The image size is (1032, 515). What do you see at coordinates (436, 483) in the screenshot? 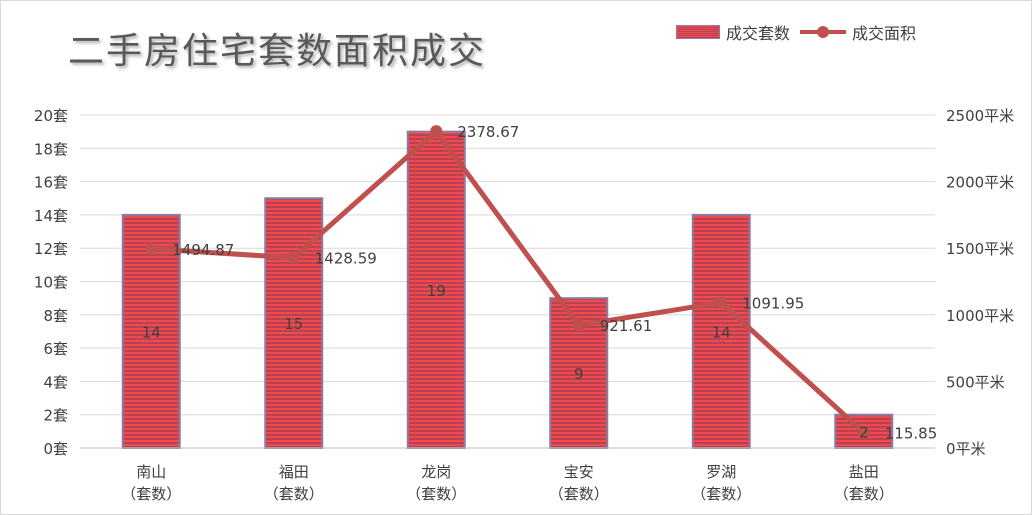
I see `x-tick-label: 龙岗（套数）` at bounding box center [436, 483].